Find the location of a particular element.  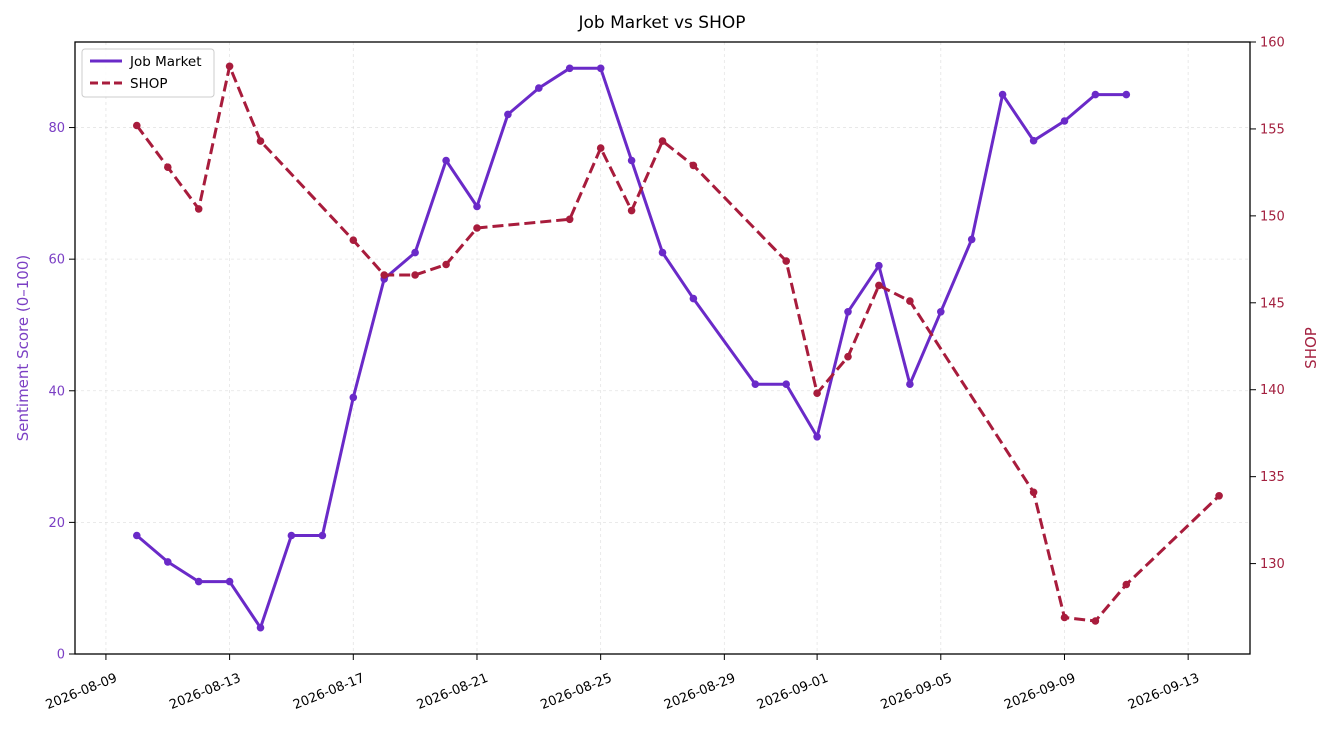

y-right-tick-label: 155 is located at coordinates (1272, 129).